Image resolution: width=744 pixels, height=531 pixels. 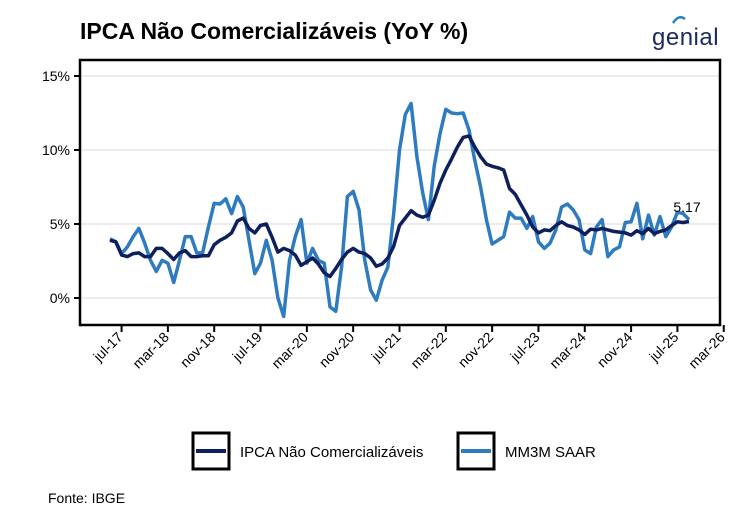 What do you see at coordinates (289, 350) in the screenshot?
I see `x-tick-label: mar-20` at bounding box center [289, 350].